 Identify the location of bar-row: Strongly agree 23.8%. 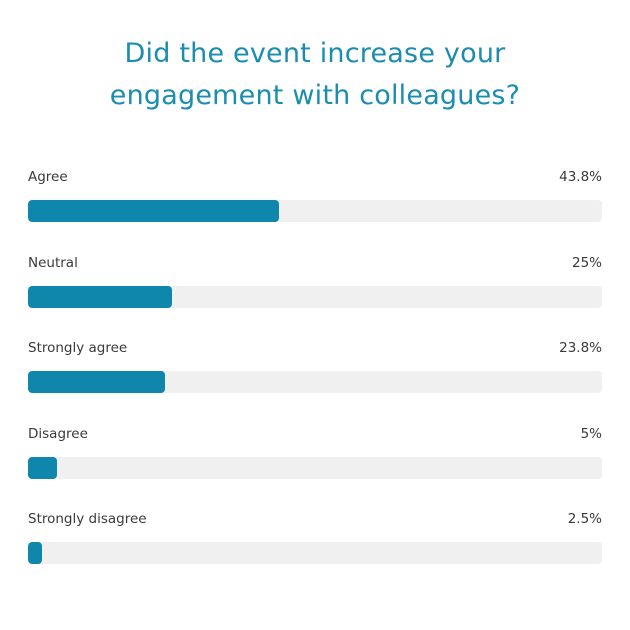
(315, 374).